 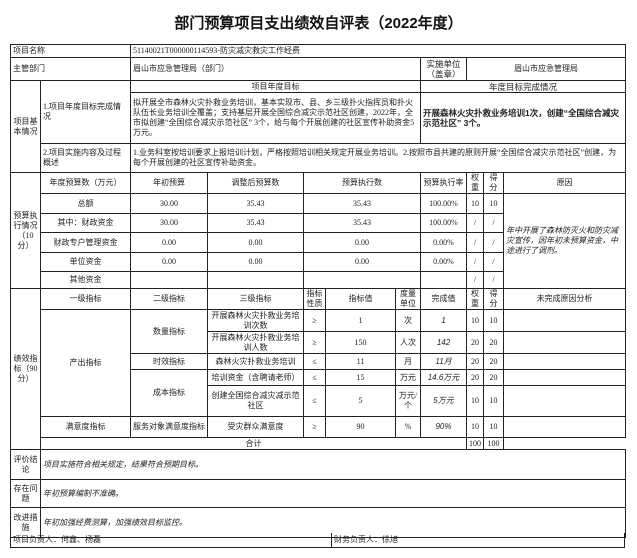 What do you see at coordinates (169, 299) in the screenshot?
I see `perf-header: 二级指标` at bounding box center [169, 299].